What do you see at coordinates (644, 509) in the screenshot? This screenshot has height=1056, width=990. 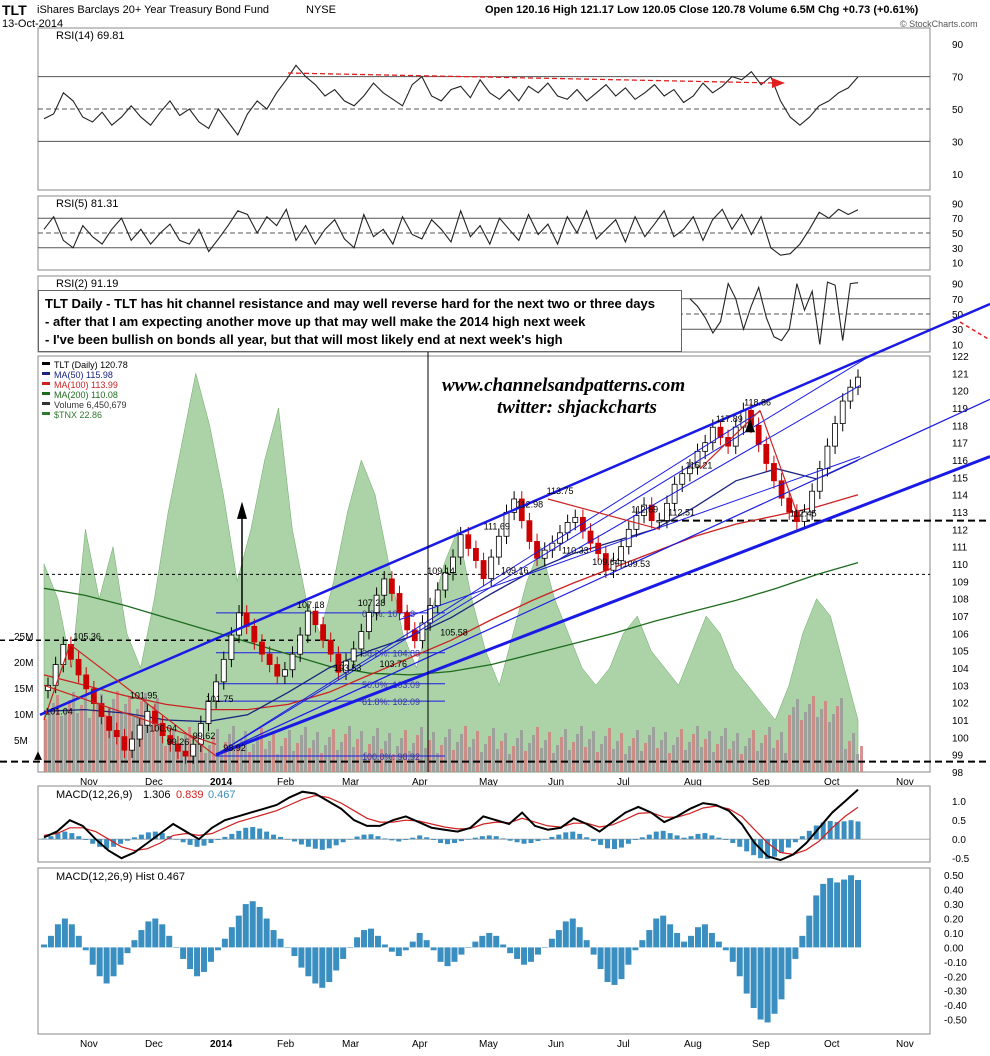 I see `price-label: 112.69` at bounding box center [644, 509].